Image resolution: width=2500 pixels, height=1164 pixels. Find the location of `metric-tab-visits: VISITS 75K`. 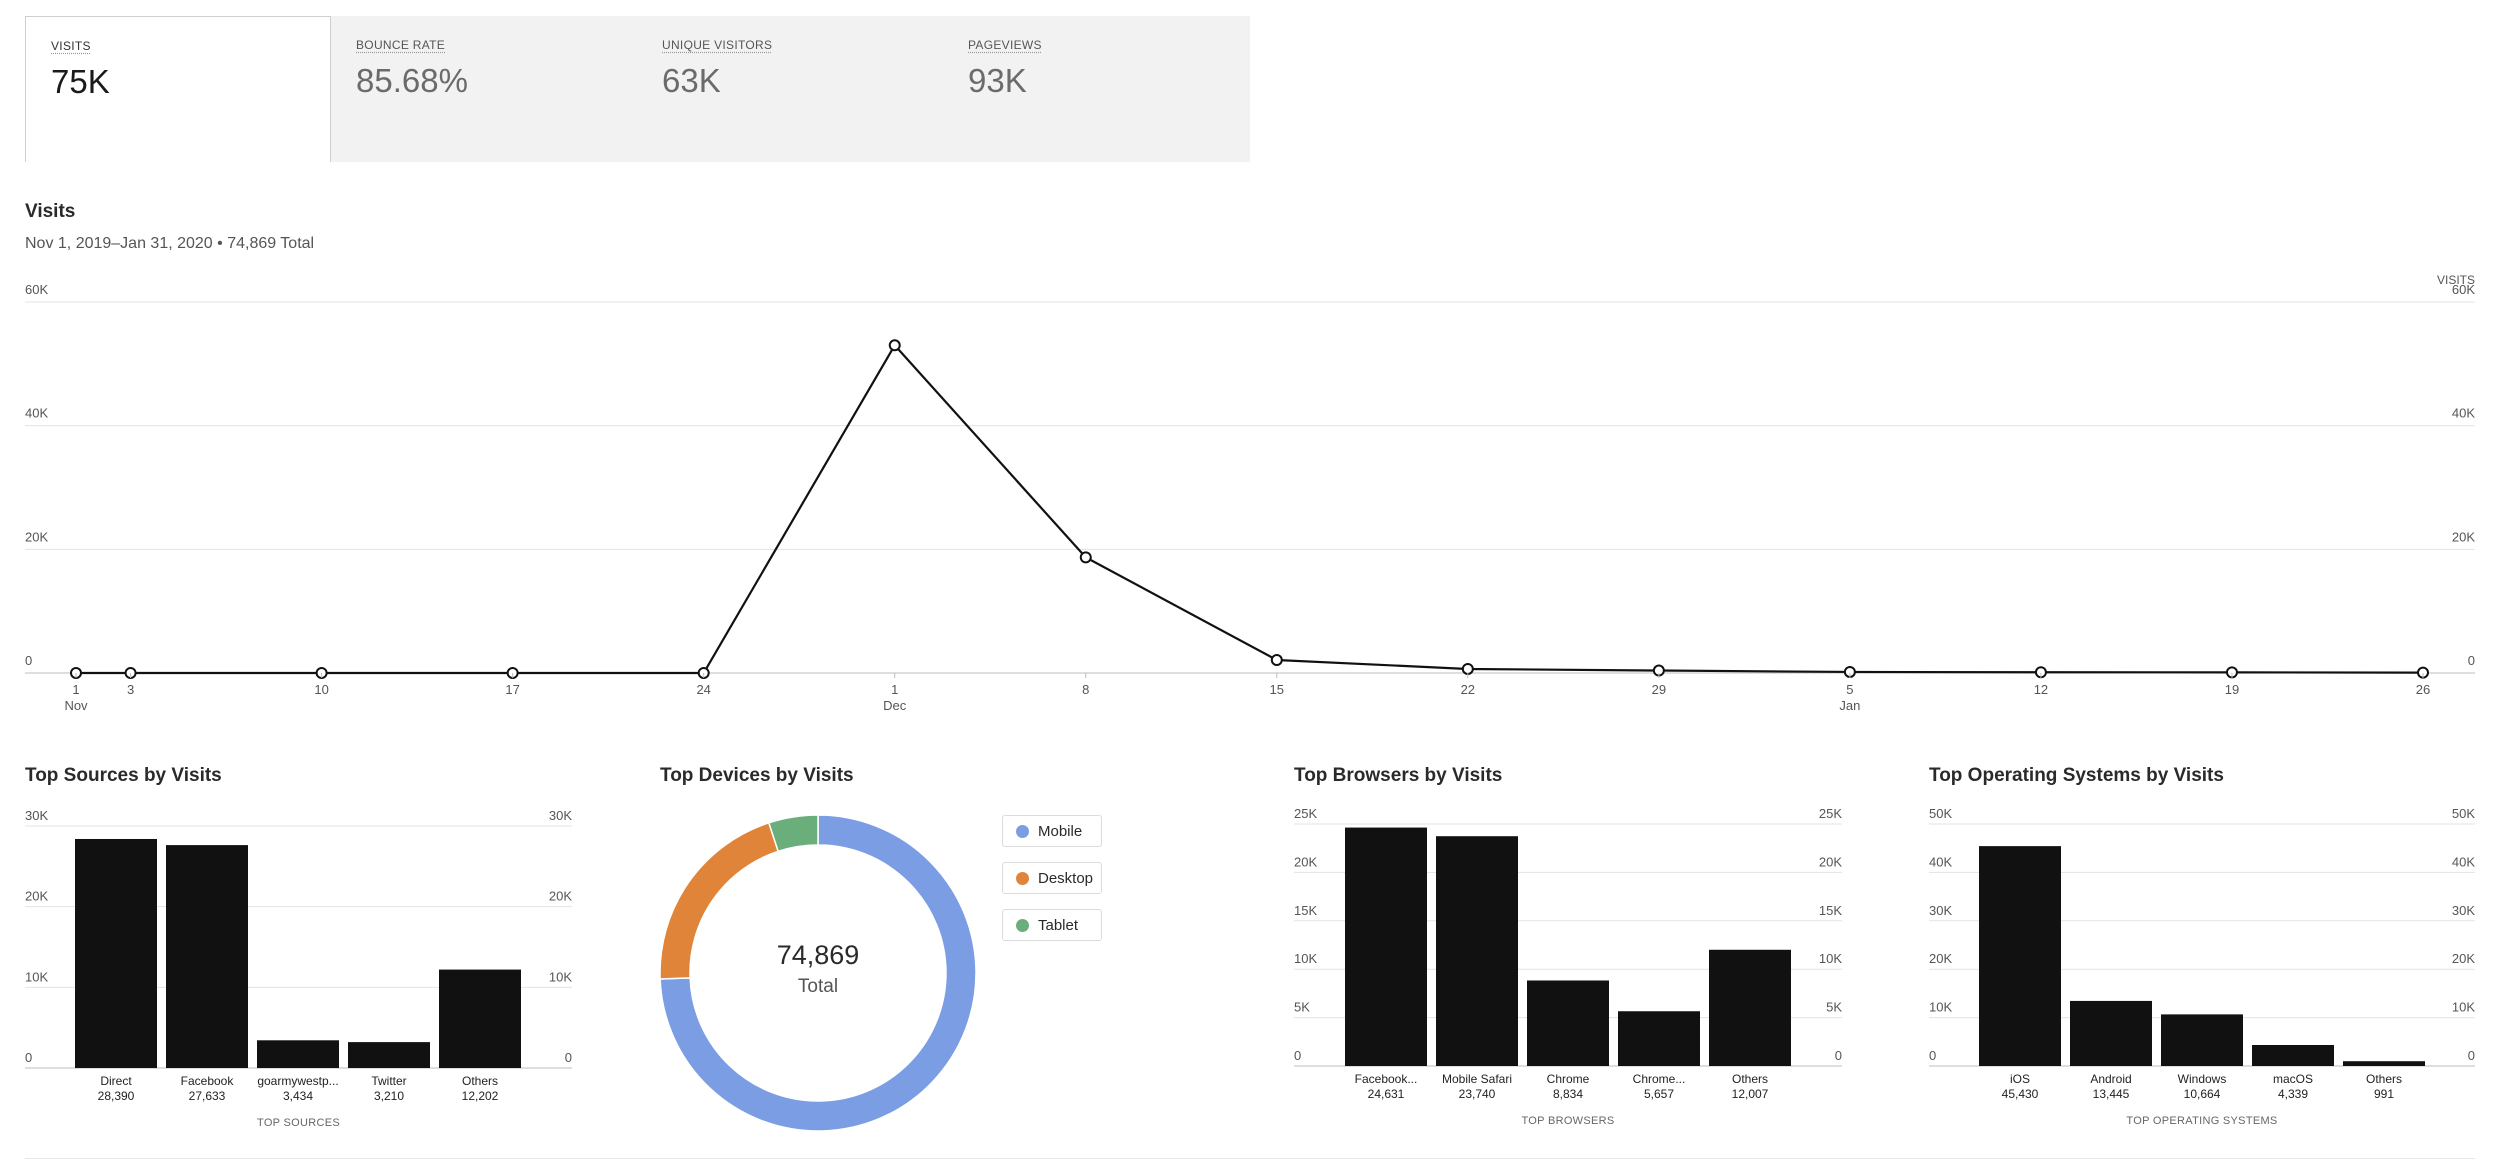

metric-tab-visits: VISITS 75K is located at coordinates (178, 89).